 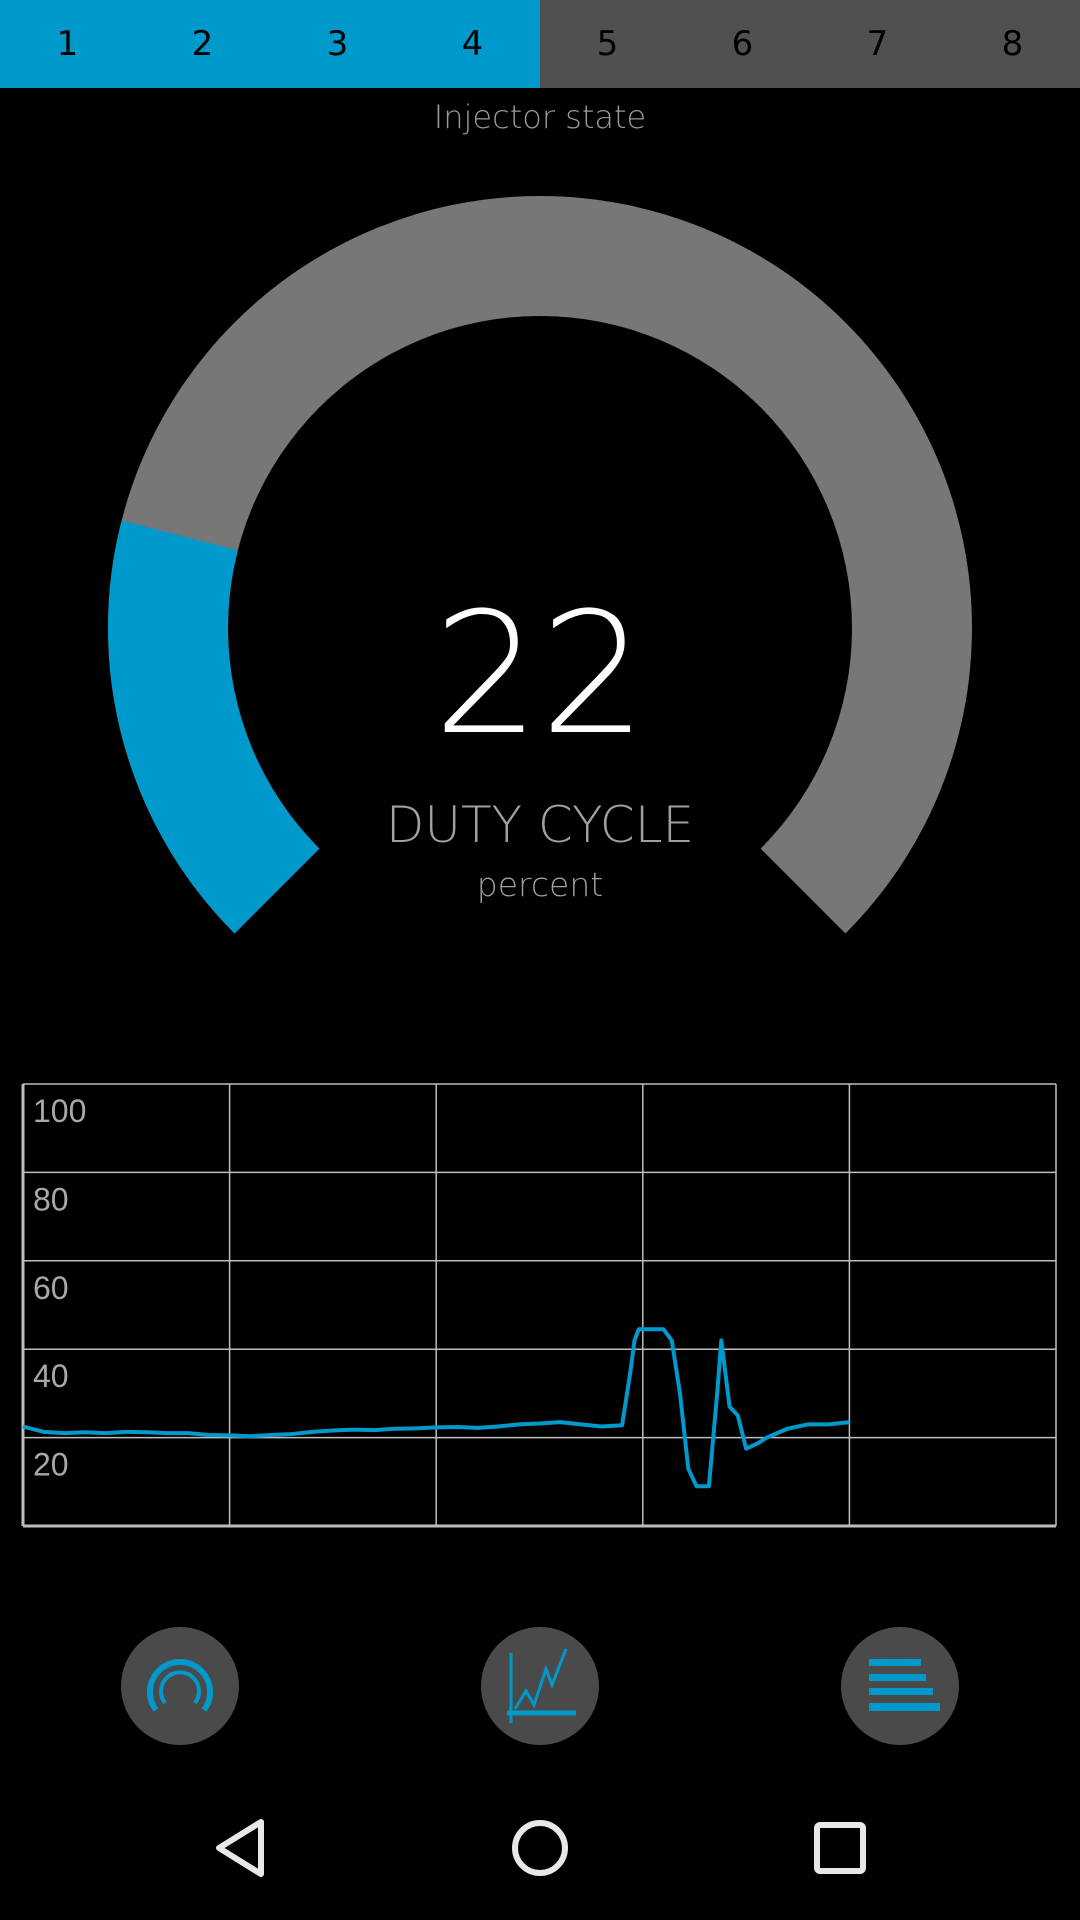 I want to click on recents-icon, so click(x=840, y=1848).